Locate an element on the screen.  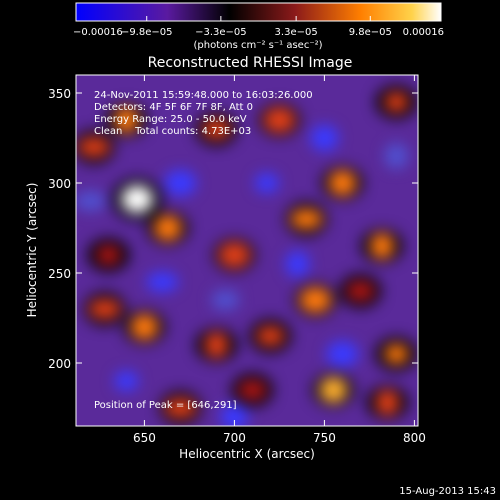
x-tick-label: 700 is located at coordinates (234, 438).